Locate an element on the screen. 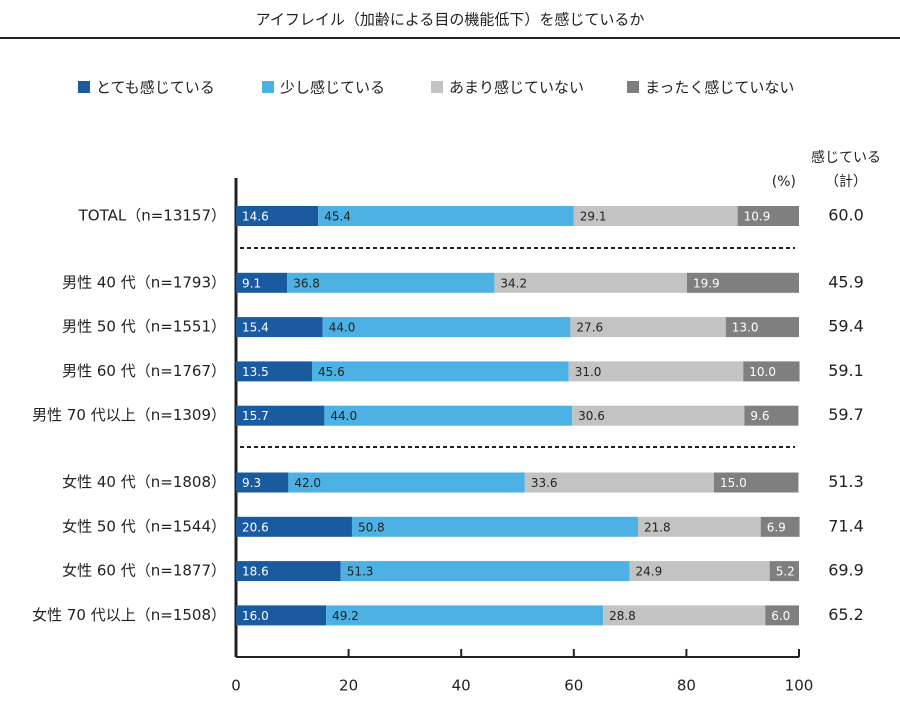  category-label: 女性 50 代（n=1544） is located at coordinates (144, 526).